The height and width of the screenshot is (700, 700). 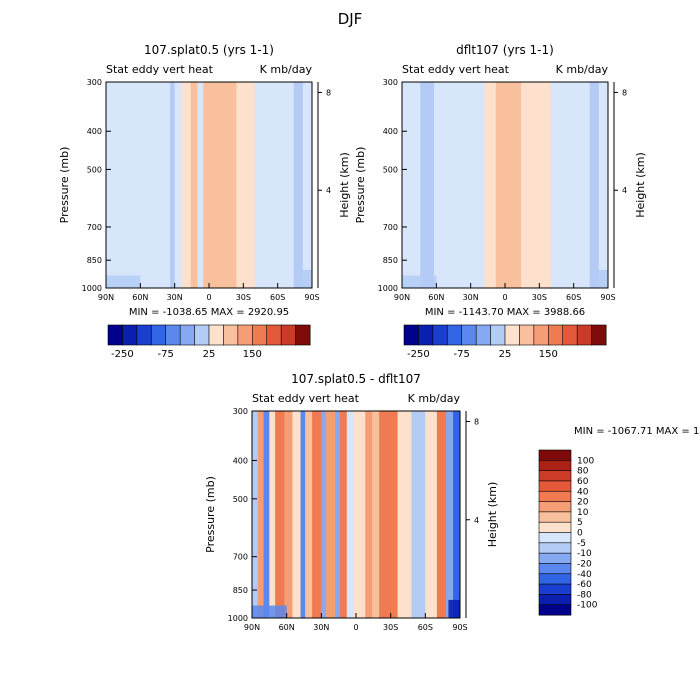 I want to click on colorbar-label: 5, so click(x=580, y=523).